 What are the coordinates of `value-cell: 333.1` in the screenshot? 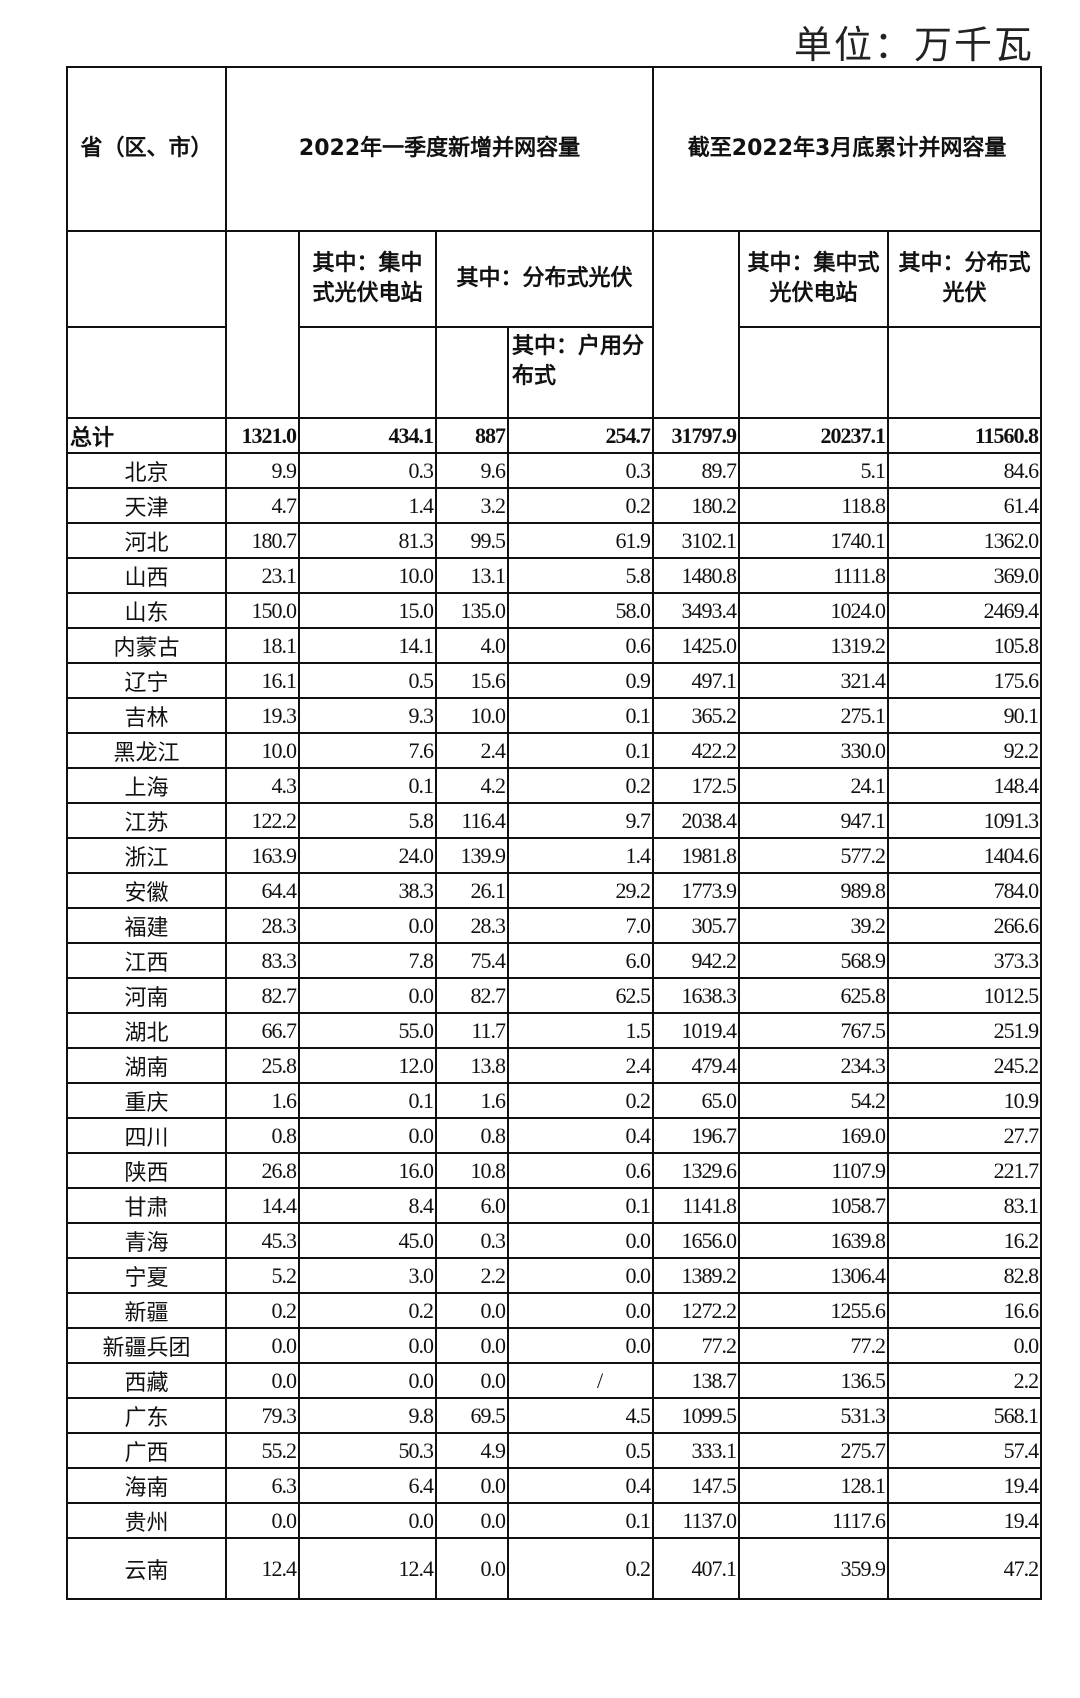 It's located at (696, 1450).